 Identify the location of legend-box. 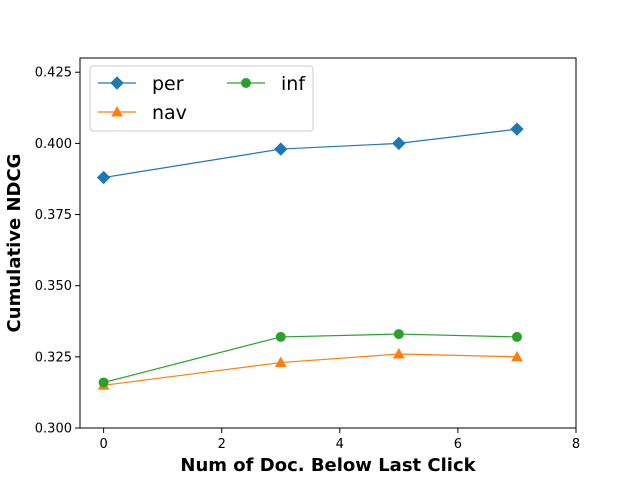
(201, 98).